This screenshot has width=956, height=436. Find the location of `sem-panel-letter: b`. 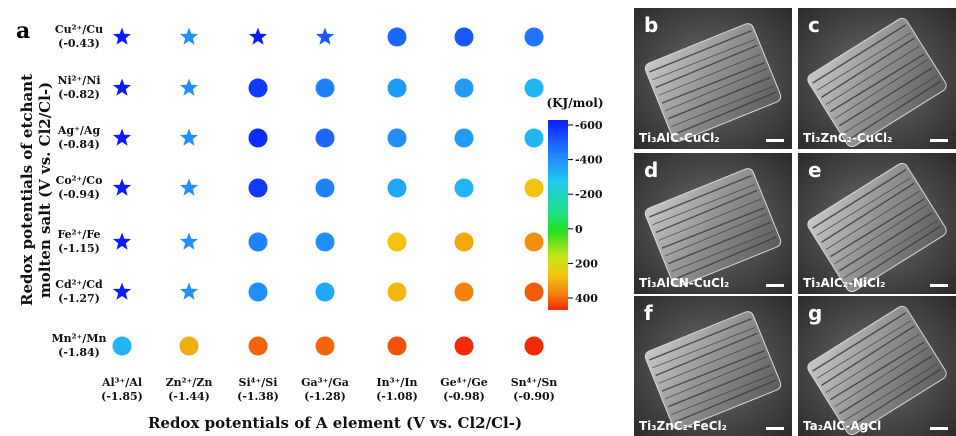

sem-panel-letter: b is located at coordinates (651, 25).